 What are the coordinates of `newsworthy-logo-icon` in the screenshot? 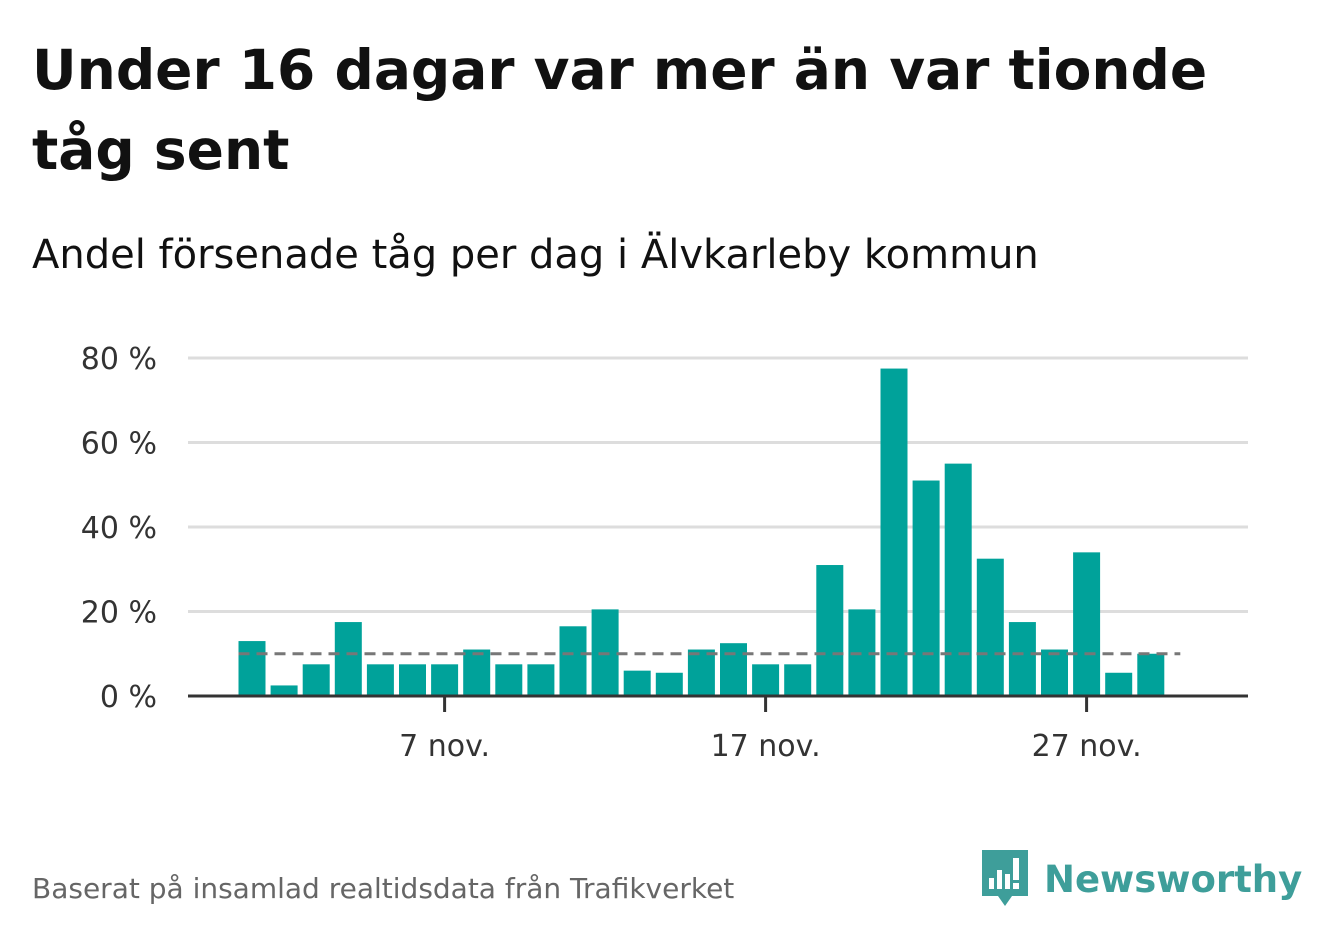 It's located at (1005, 878).